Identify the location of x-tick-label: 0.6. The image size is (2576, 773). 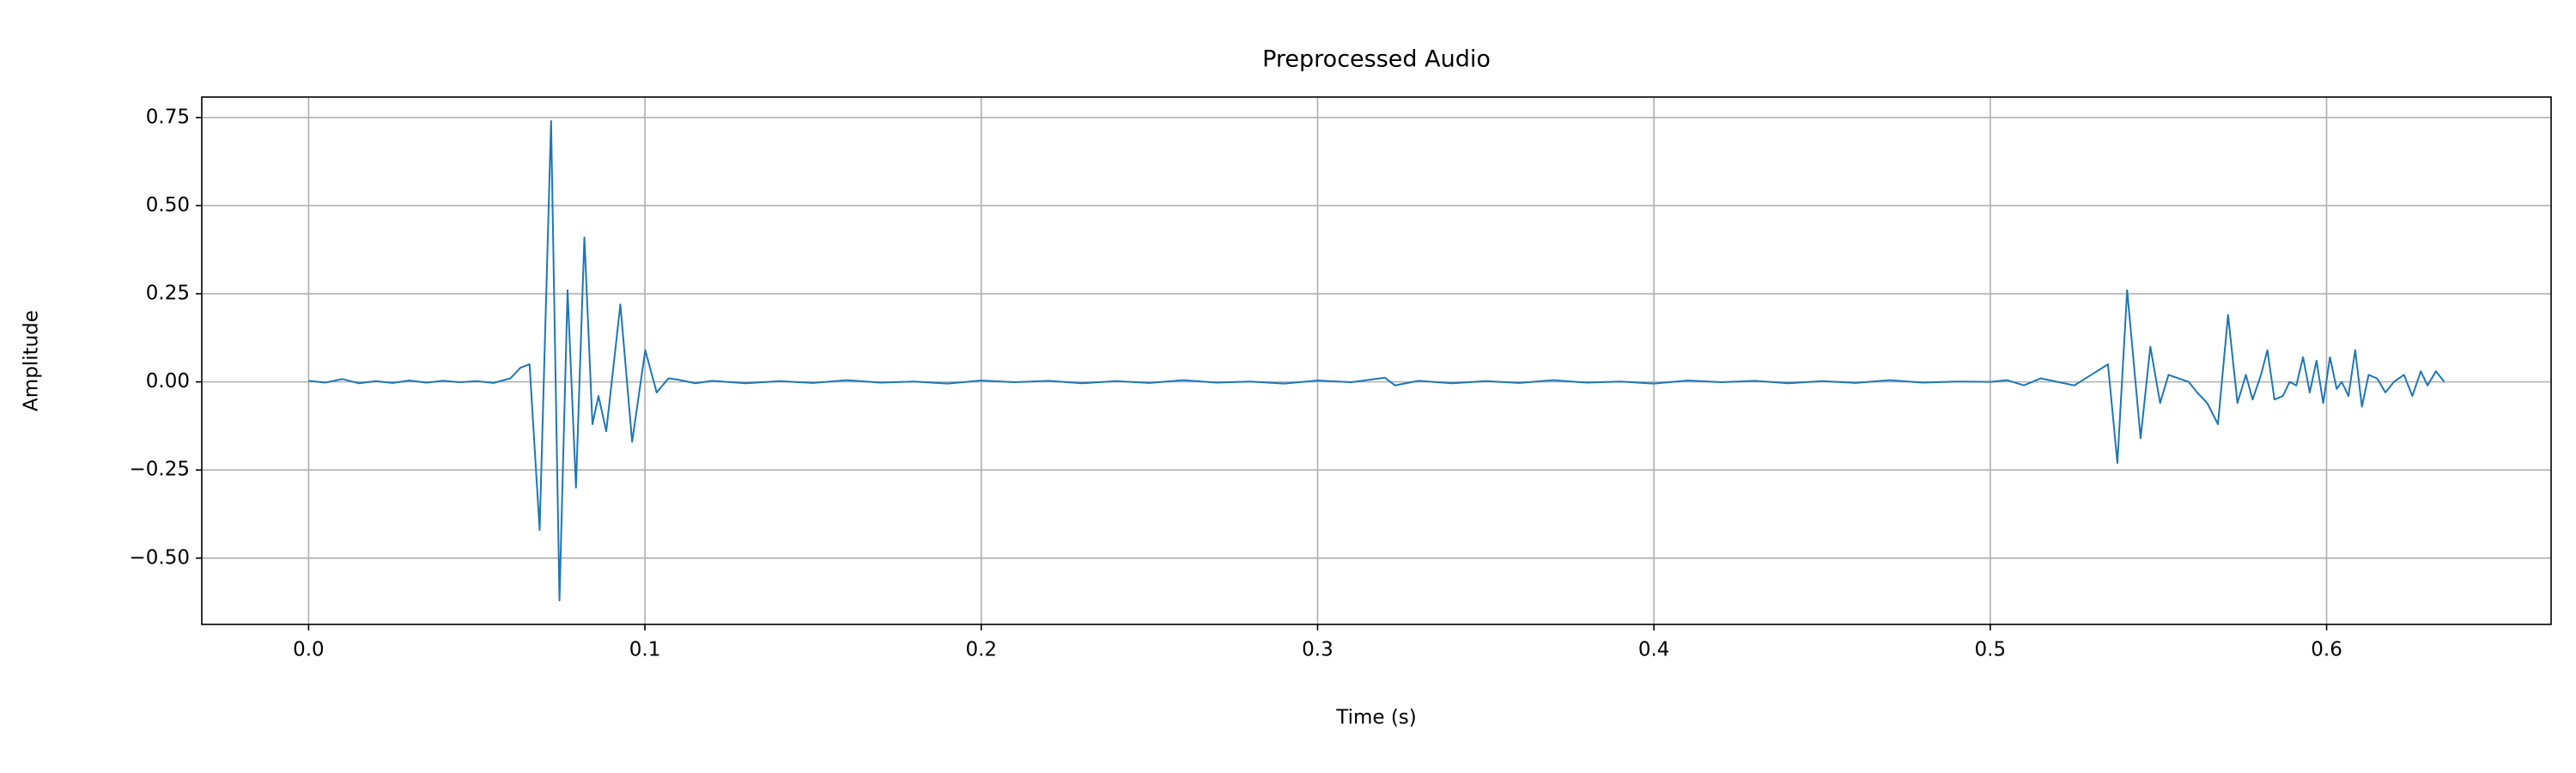
(2326, 650).